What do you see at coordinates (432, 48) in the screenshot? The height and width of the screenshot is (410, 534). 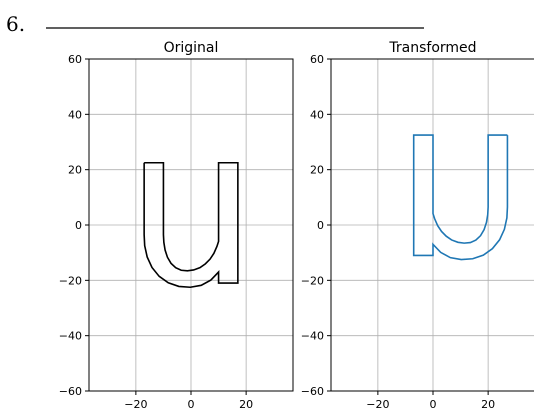 I see `chart-title: Transformed` at bounding box center [432, 48].